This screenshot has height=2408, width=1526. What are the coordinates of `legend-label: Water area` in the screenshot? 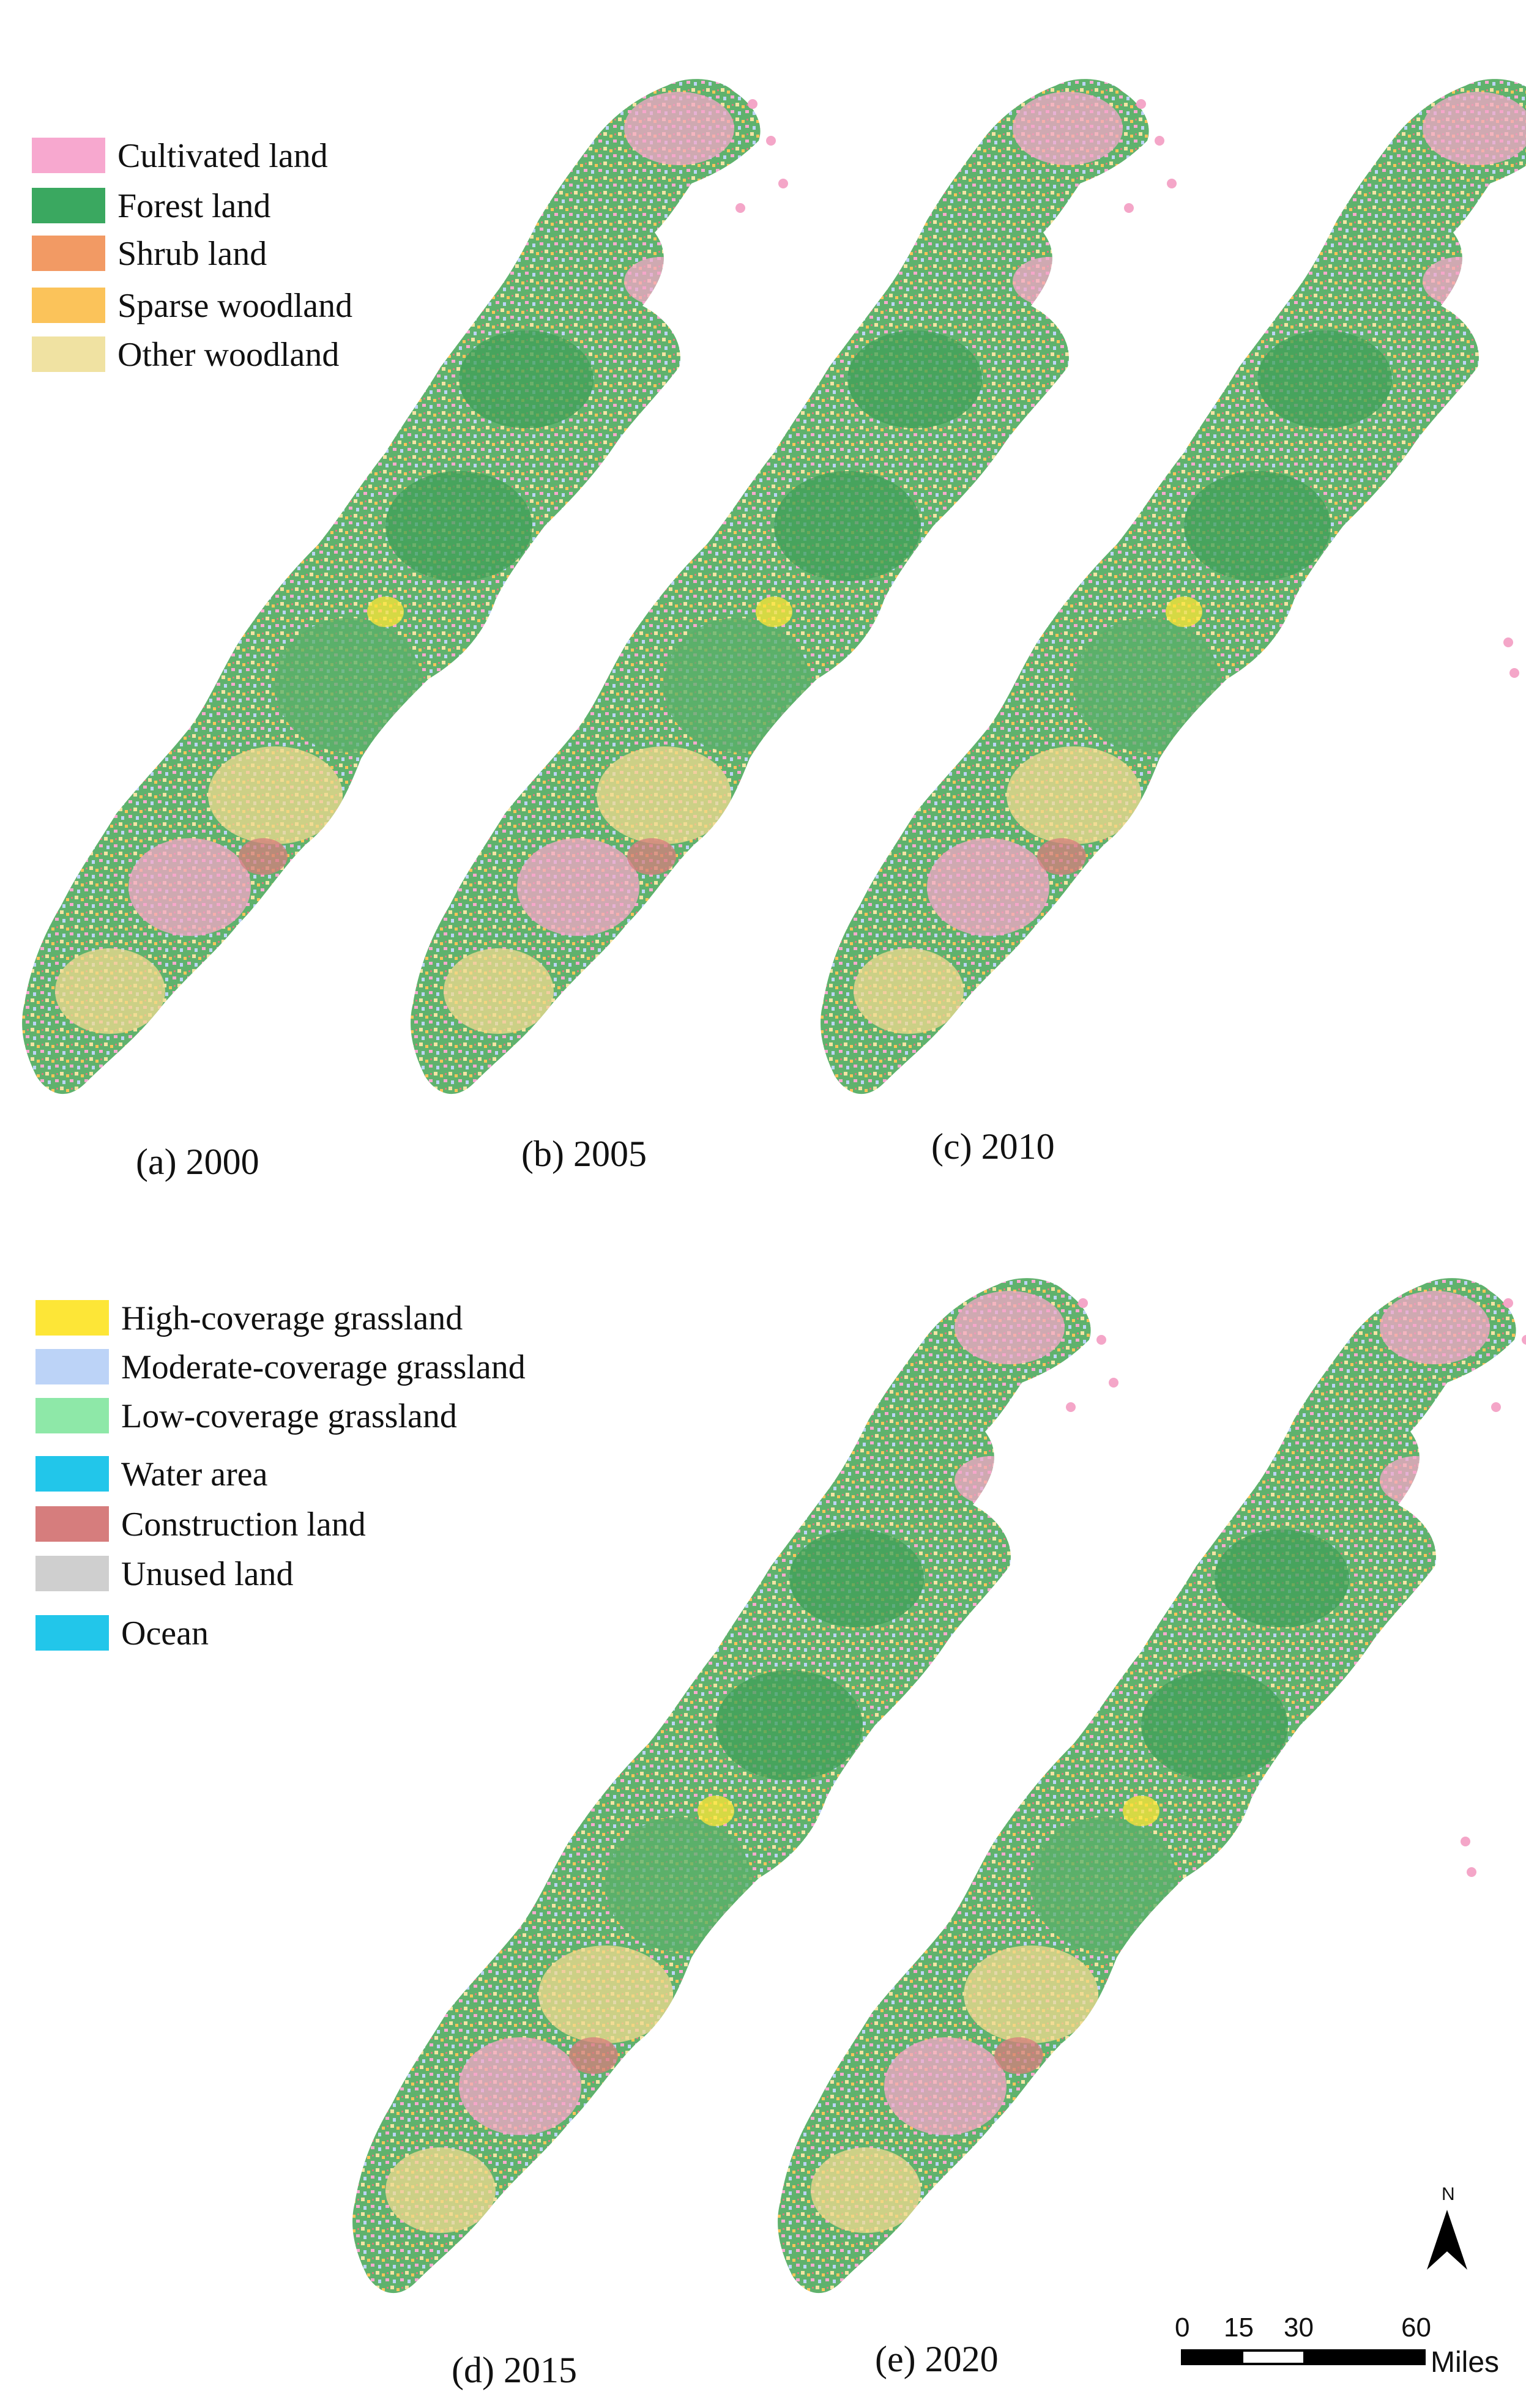 It's located at (194, 1474).